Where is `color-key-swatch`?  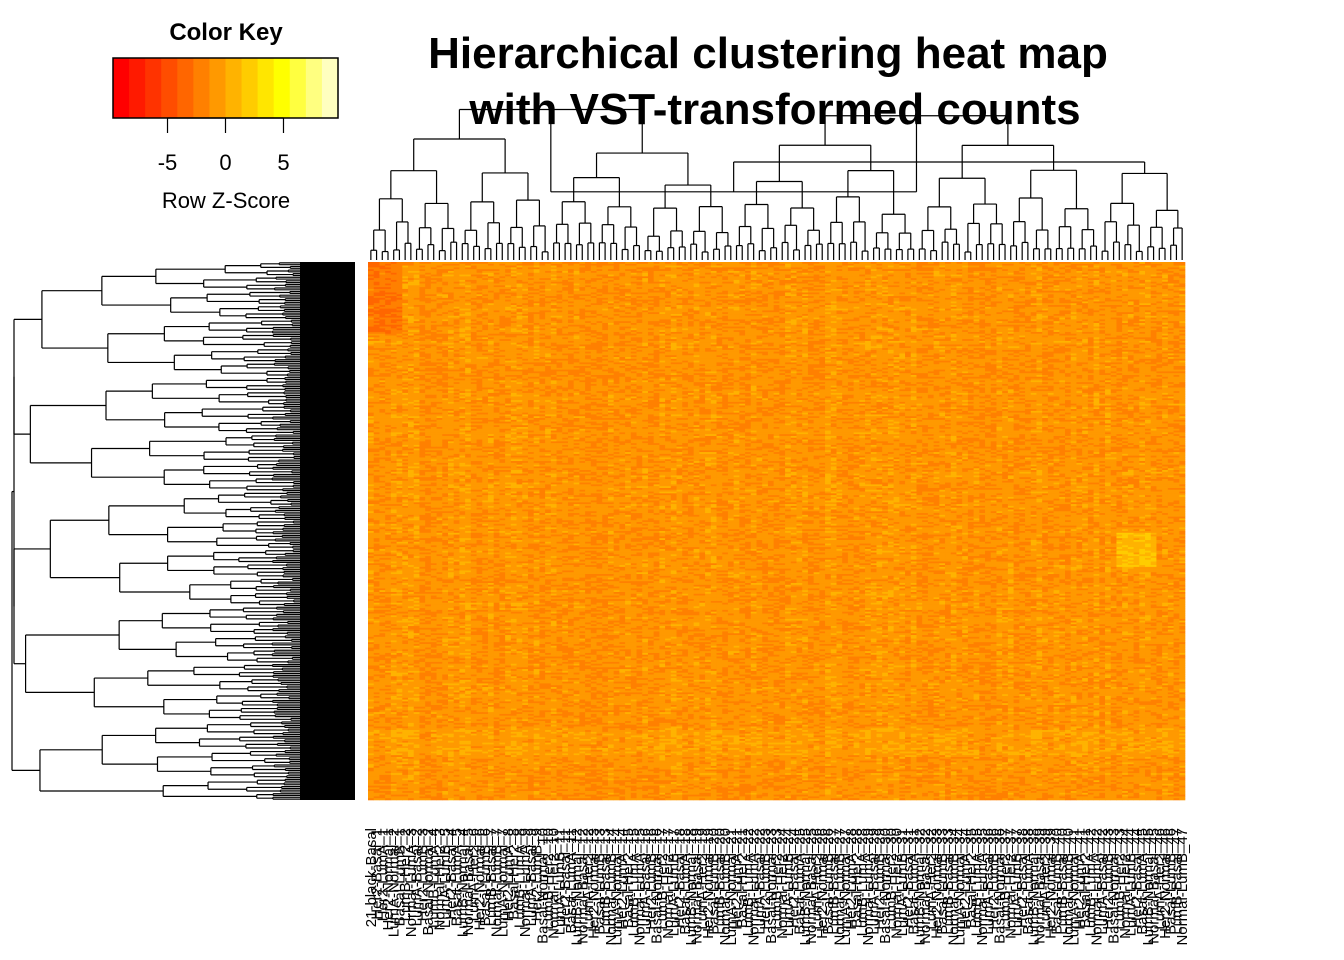 color-key-swatch is located at coordinates (314, 88).